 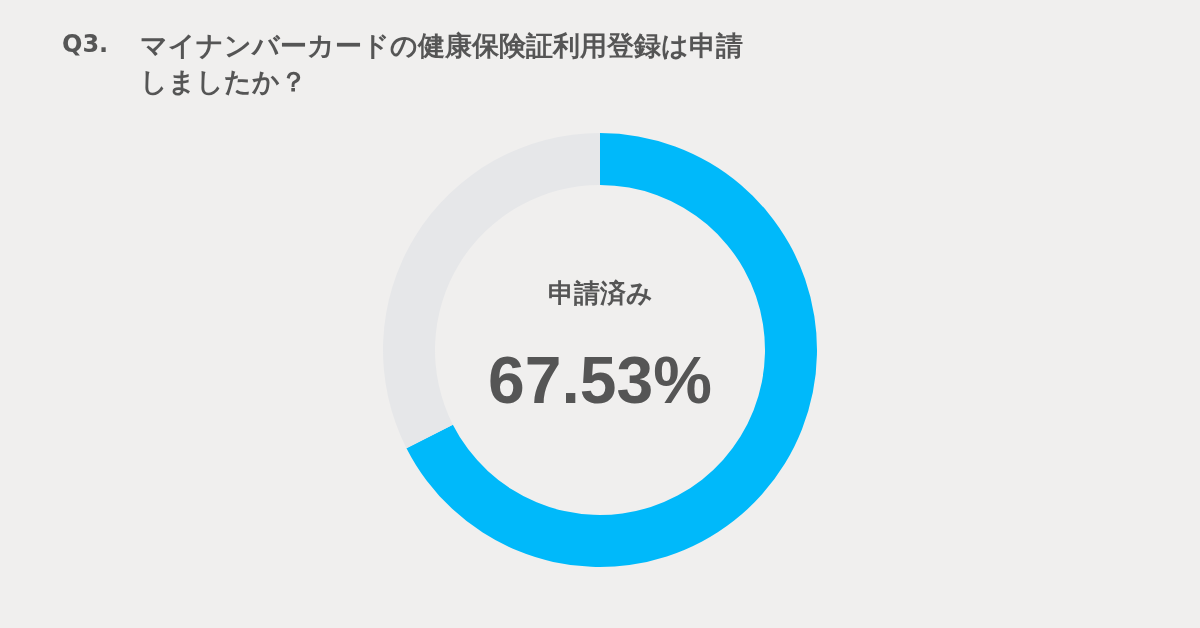 What do you see at coordinates (600, 293) in the screenshot?
I see `slice-label: 申請済み` at bounding box center [600, 293].